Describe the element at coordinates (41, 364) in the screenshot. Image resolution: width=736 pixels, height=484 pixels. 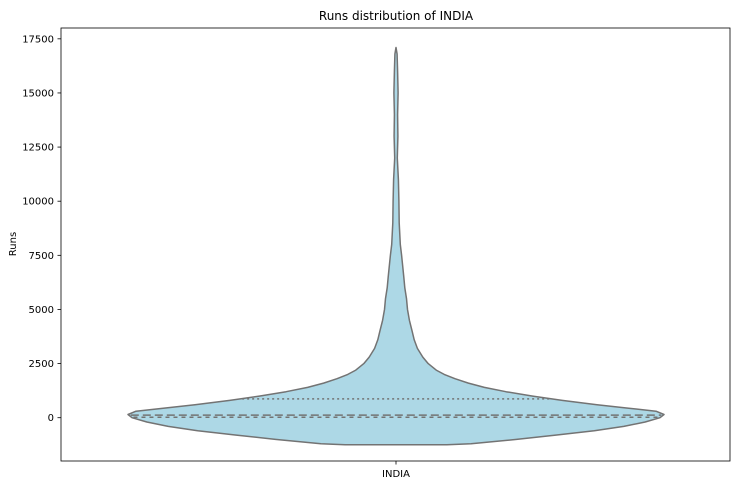
I see `y-tick-label: 2500` at that location.